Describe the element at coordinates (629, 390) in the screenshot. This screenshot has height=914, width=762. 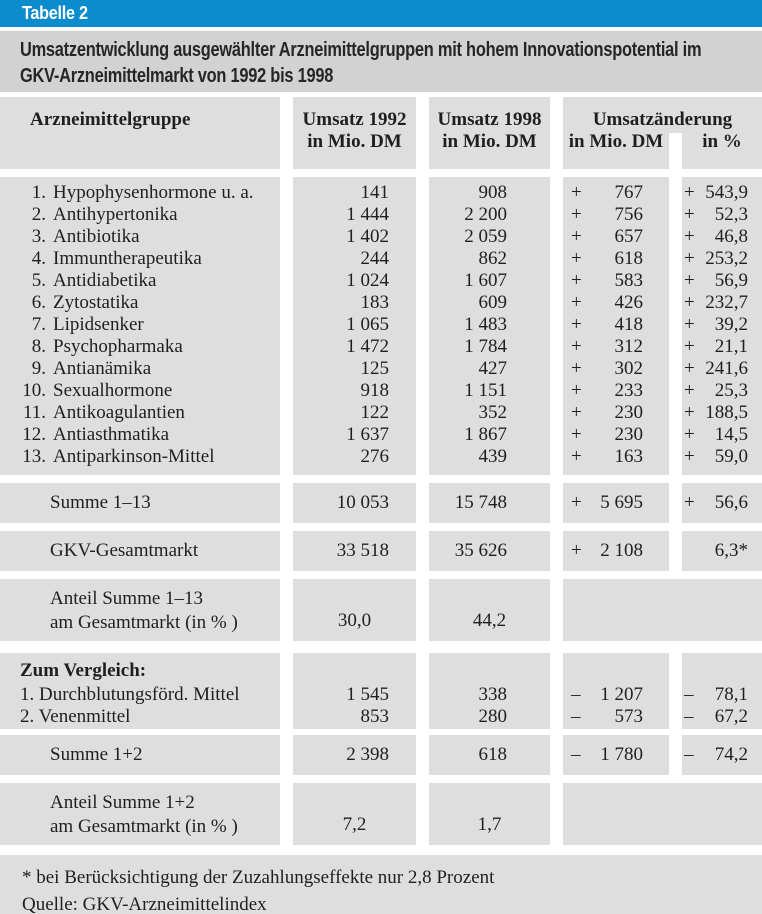
I see `change-value: 233` at that location.